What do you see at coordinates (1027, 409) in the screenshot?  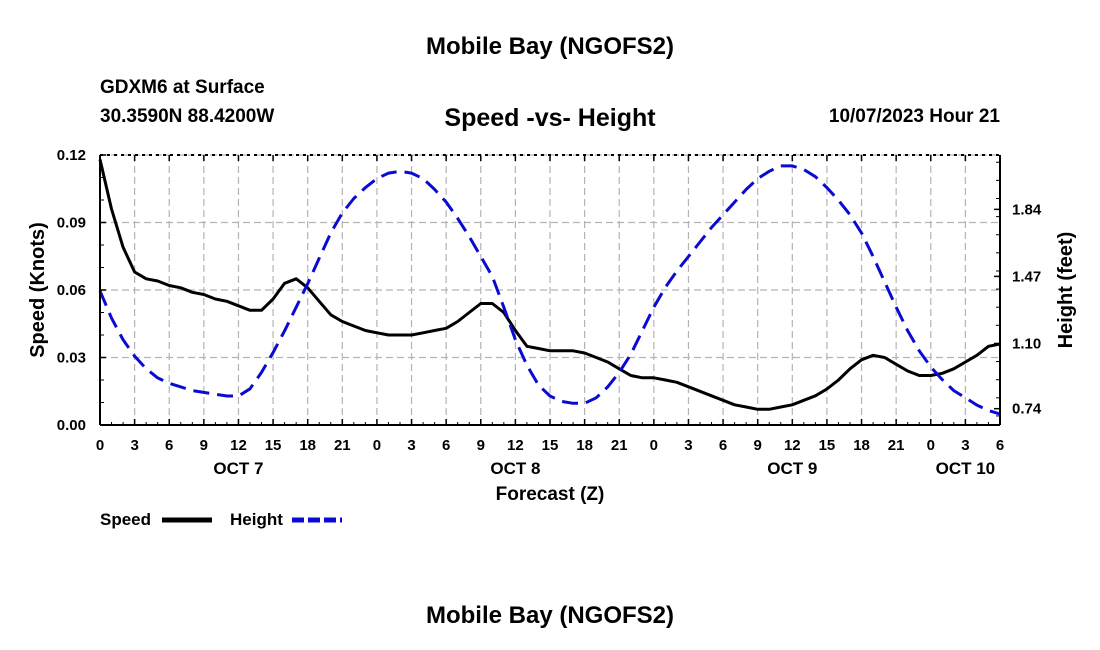 I see `y-right-tick-label: 0.74` at bounding box center [1027, 409].